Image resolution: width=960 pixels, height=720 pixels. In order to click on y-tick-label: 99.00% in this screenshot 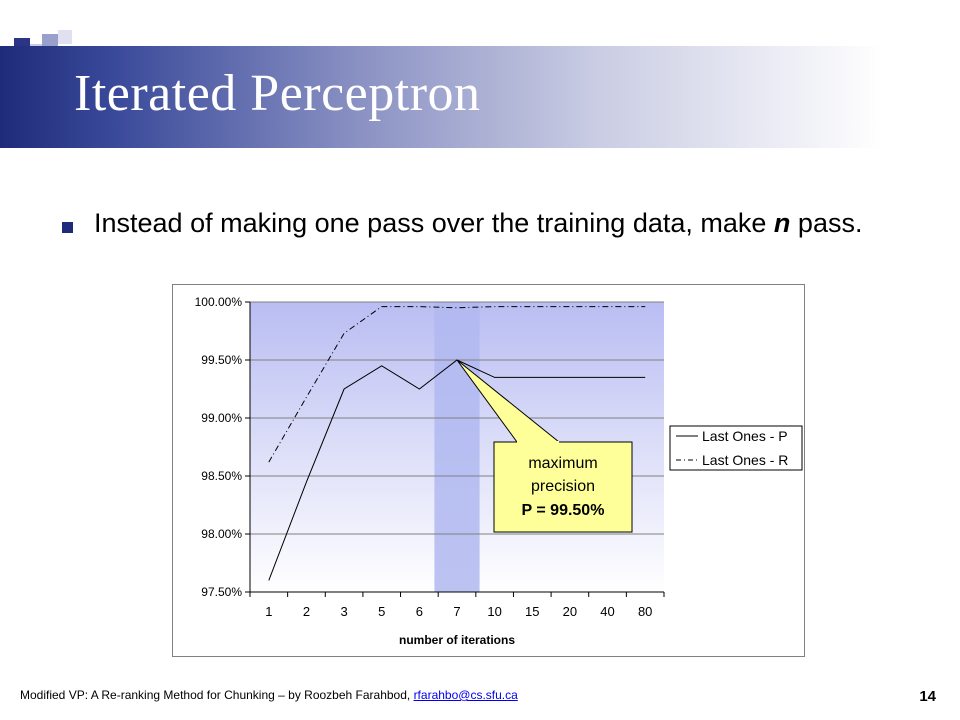, I will do `click(221, 418)`.